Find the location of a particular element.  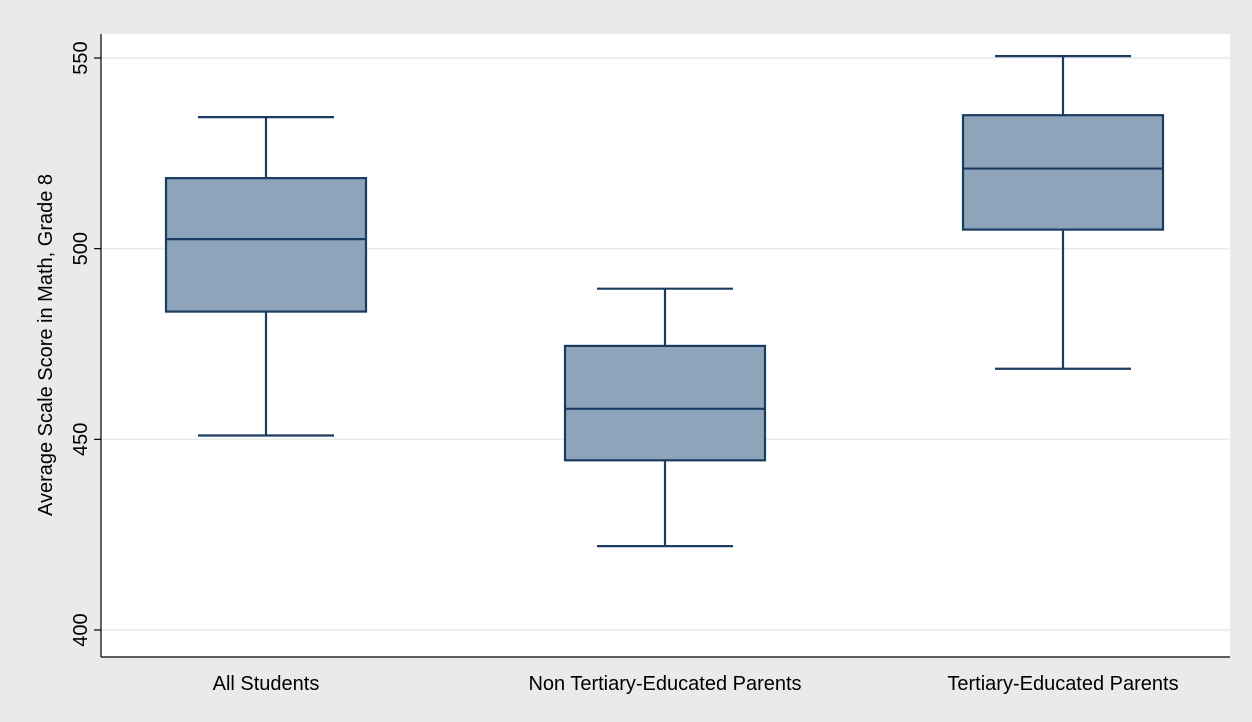

x-category-label: Tertiary-Educated Parents is located at coordinates (1062, 684).